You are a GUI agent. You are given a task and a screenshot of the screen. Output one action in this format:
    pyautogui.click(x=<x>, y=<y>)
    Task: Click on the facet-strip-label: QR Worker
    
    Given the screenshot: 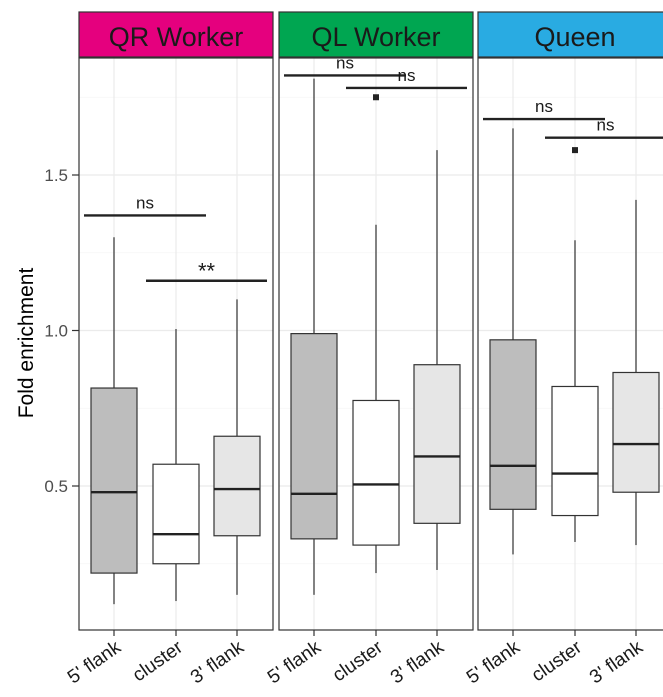 What is the action you would take?
    pyautogui.click(x=176, y=37)
    